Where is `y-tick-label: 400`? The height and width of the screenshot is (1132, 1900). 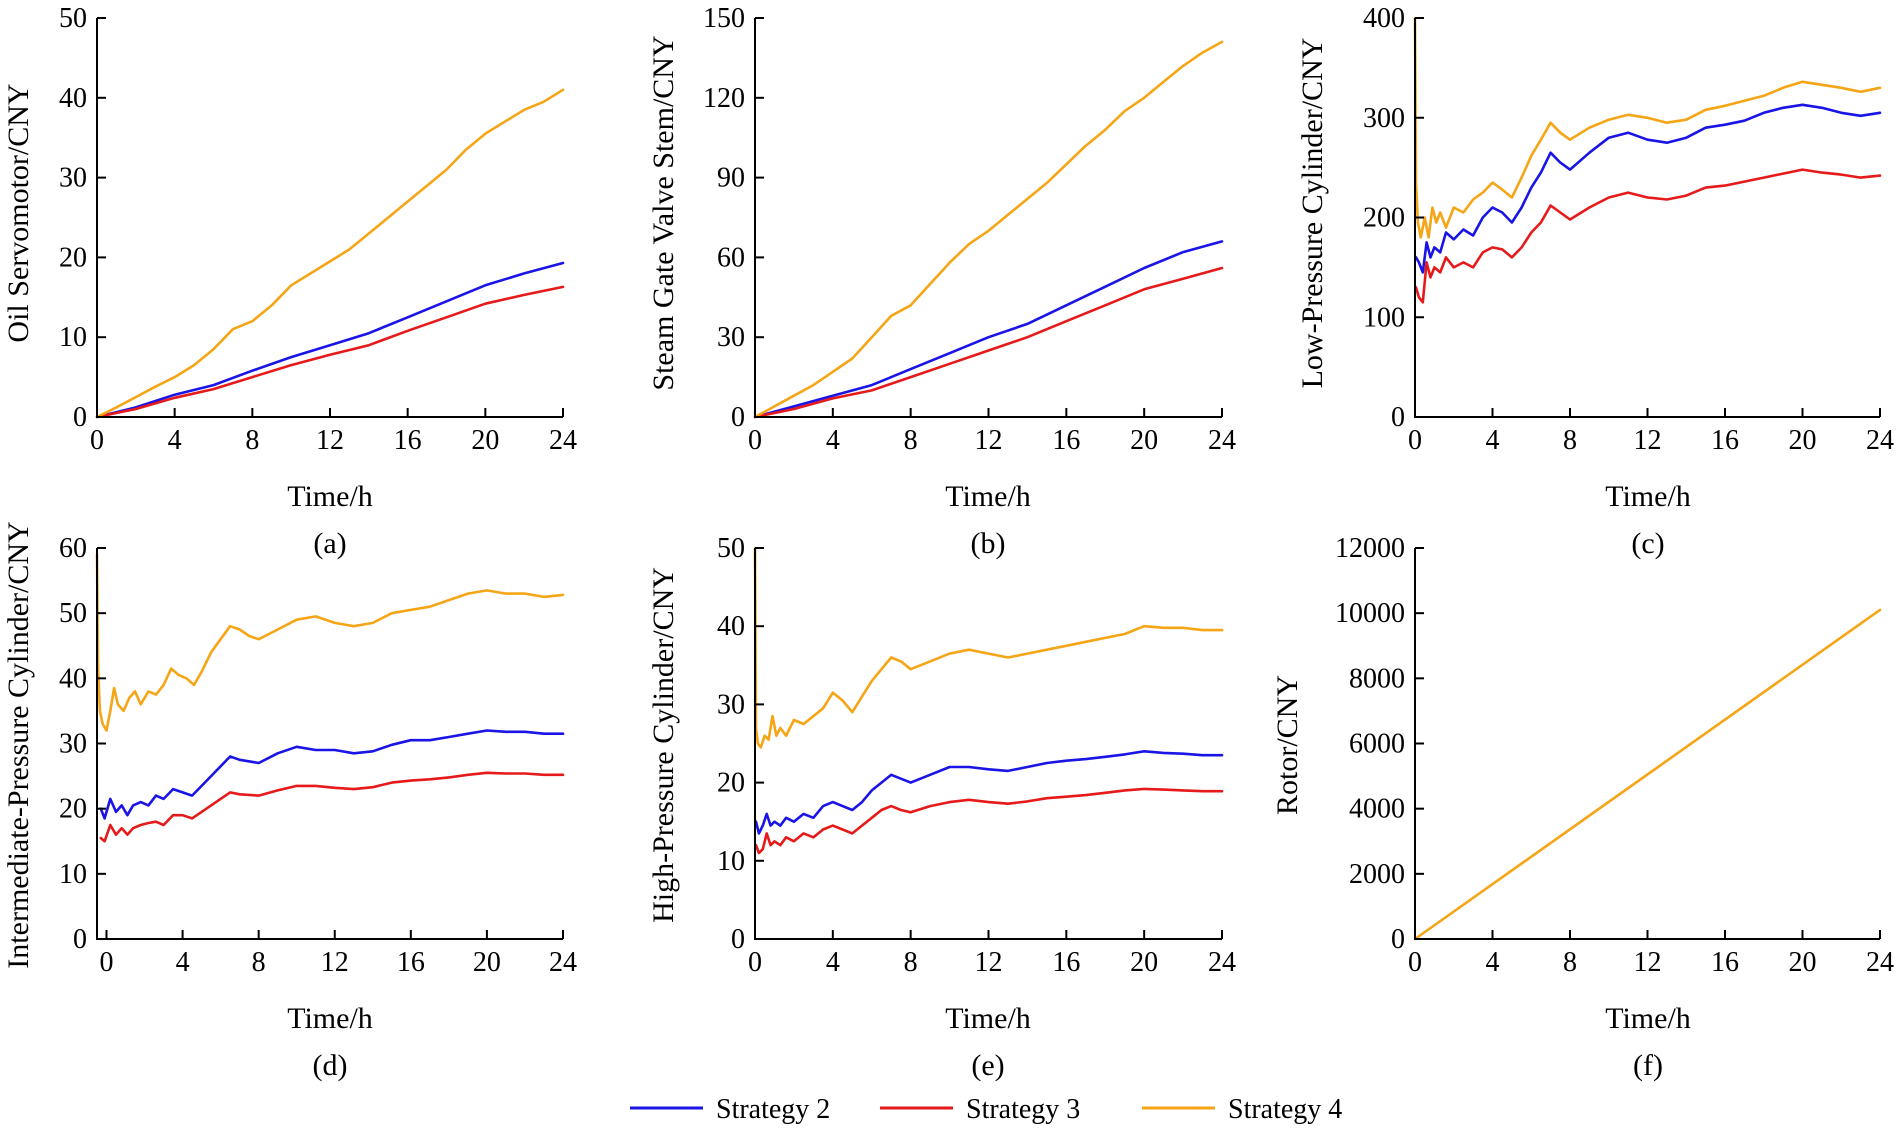 y-tick-label: 400 is located at coordinates (1384, 18).